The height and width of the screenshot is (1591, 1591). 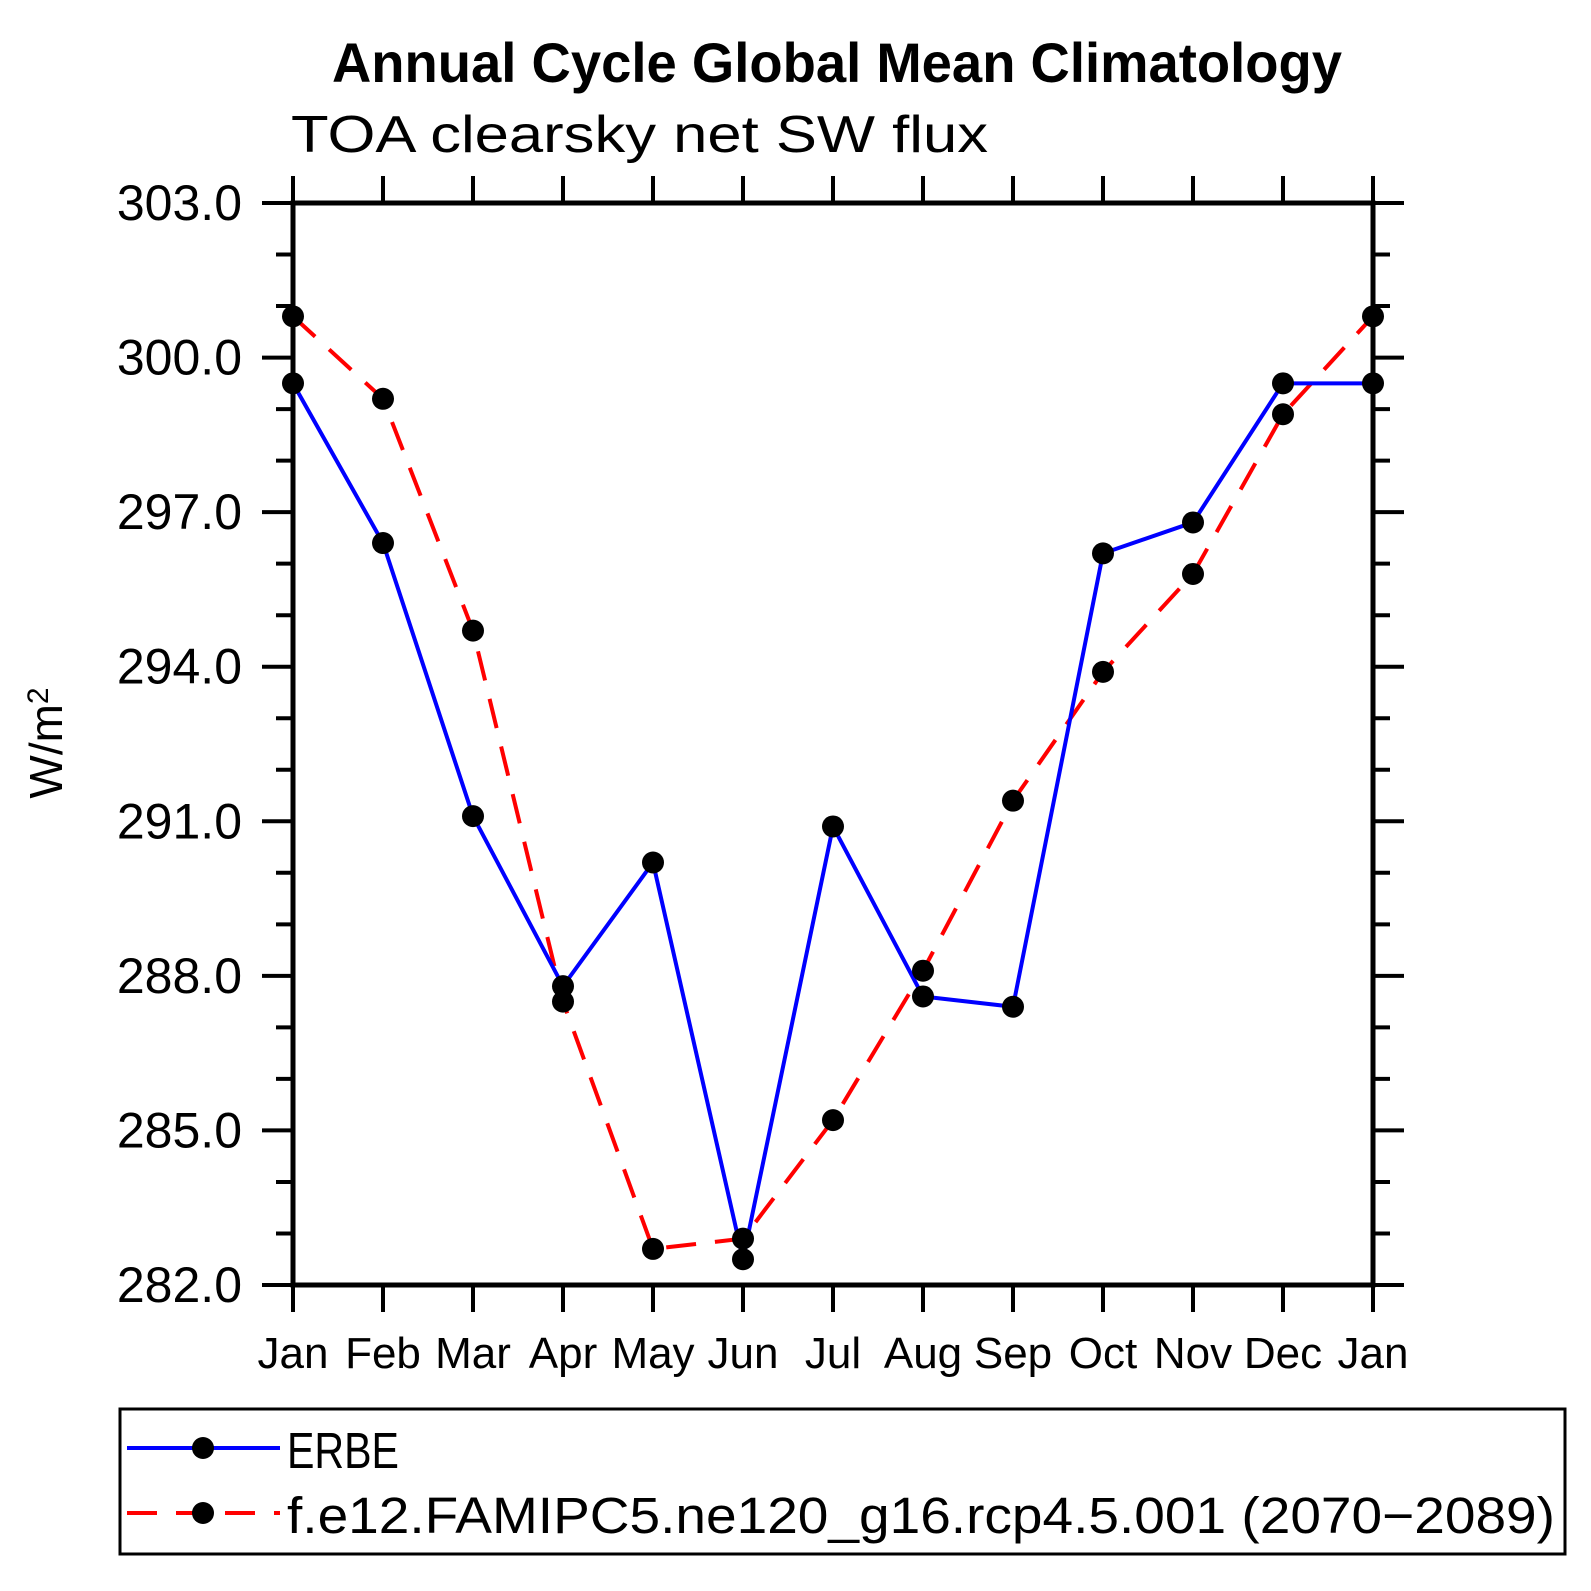 I want to click on y-axis-tick-label: 288.0, so click(x=179, y=976).